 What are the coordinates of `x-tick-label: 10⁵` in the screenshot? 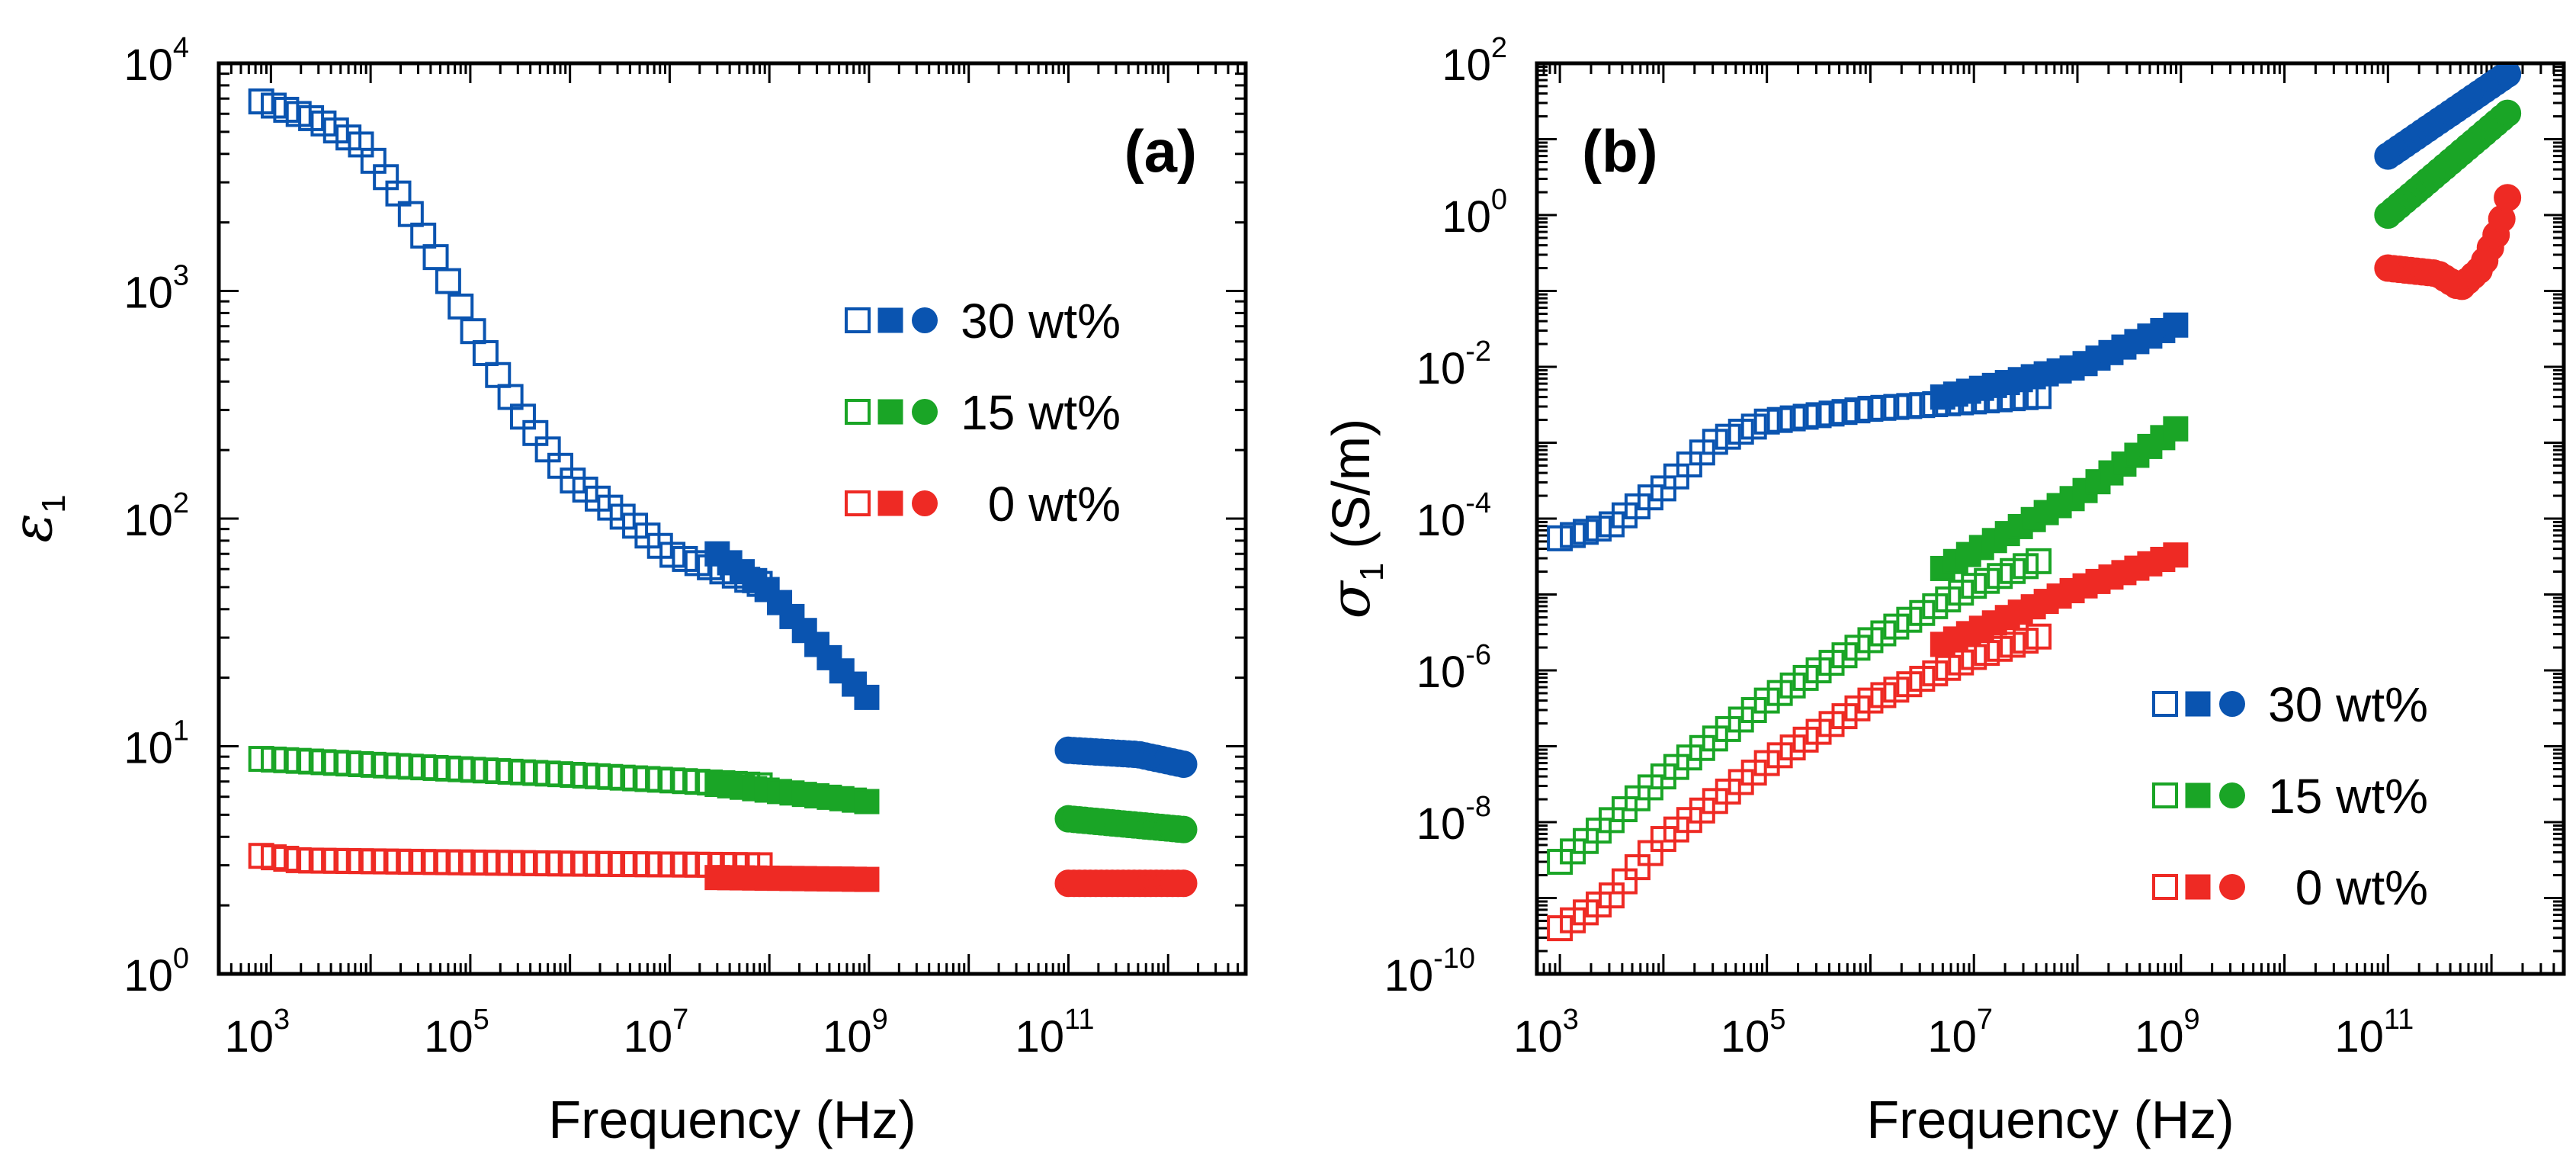 It's located at (1753, 1033).